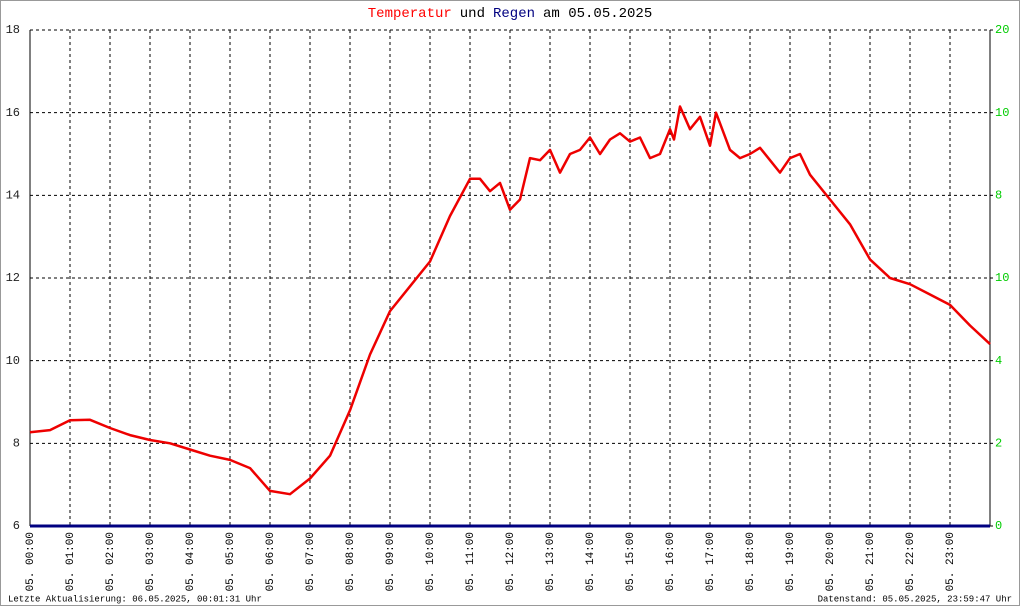  I want to click on x-tick-label: 05. 12:00, so click(511, 561).